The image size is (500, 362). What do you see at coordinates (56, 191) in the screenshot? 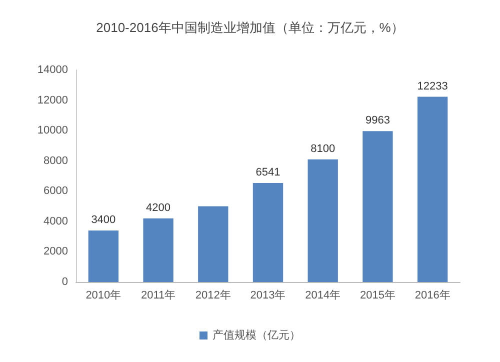
I see `y-tick-label: 6000` at bounding box center [56, 191].